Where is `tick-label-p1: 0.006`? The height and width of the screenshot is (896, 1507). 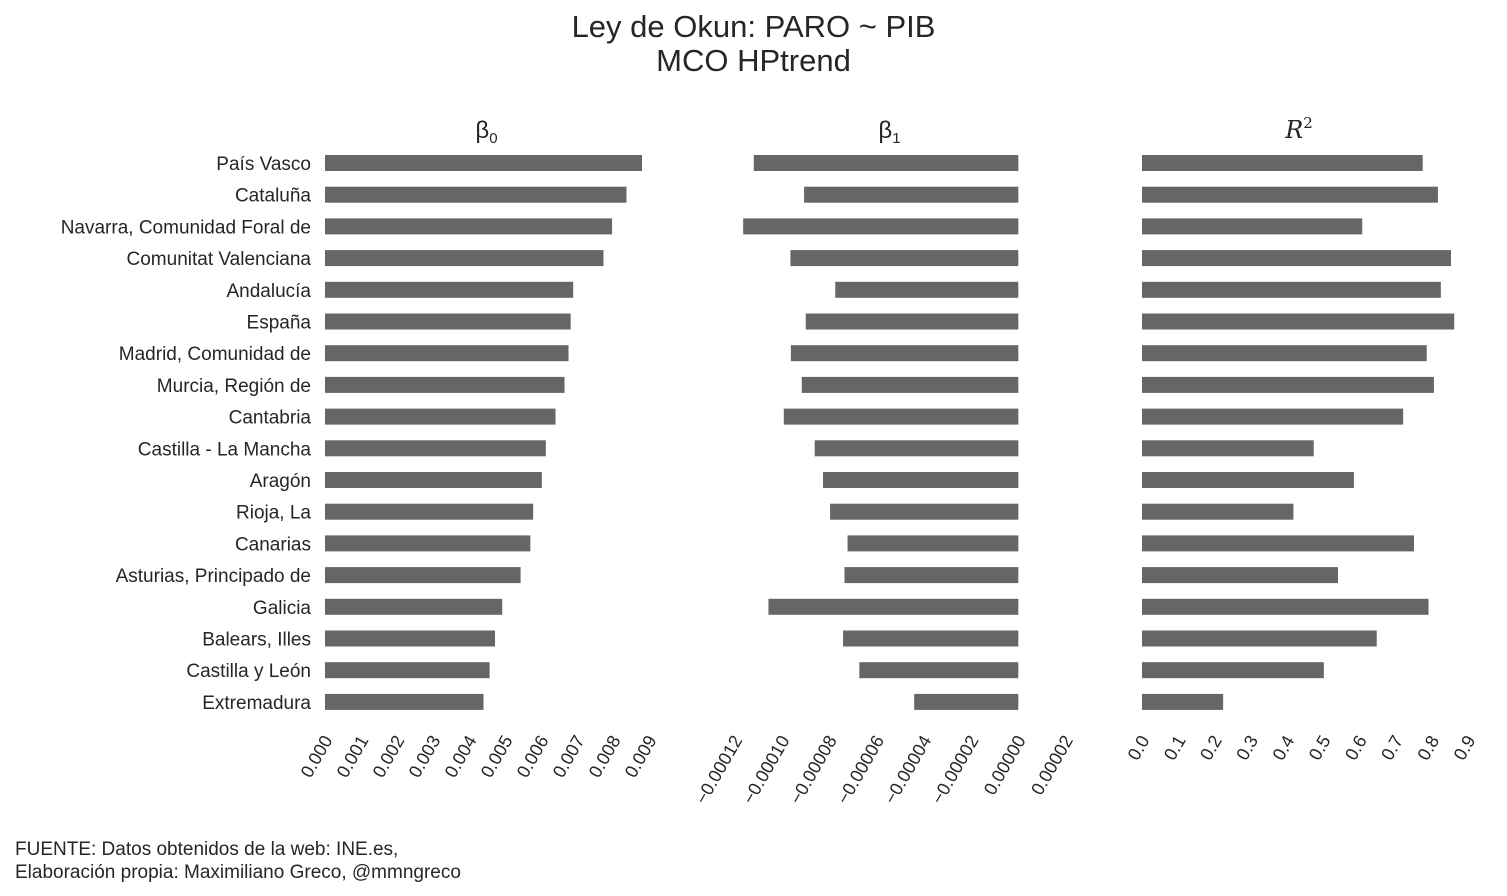
tick-label-p1: 0.006 is located at coordinates (533, 756).